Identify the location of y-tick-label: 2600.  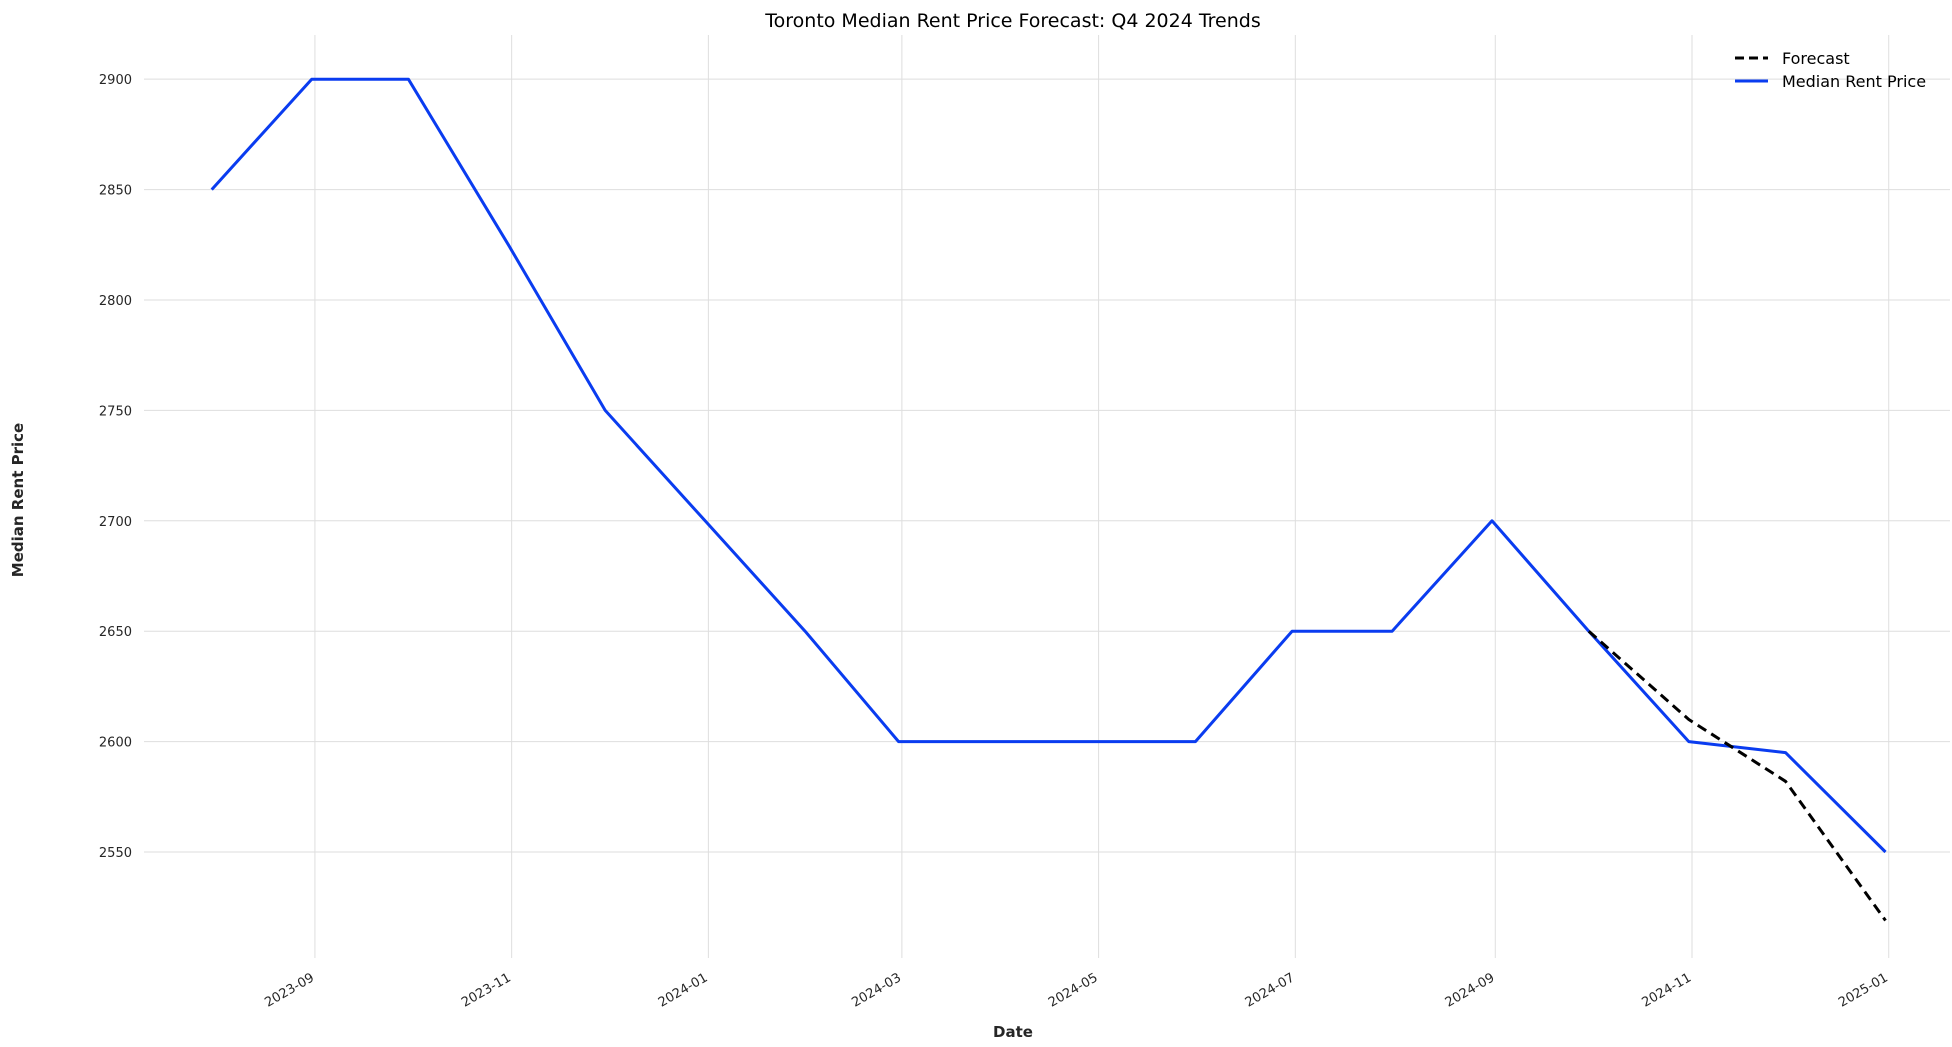
(115, 743).